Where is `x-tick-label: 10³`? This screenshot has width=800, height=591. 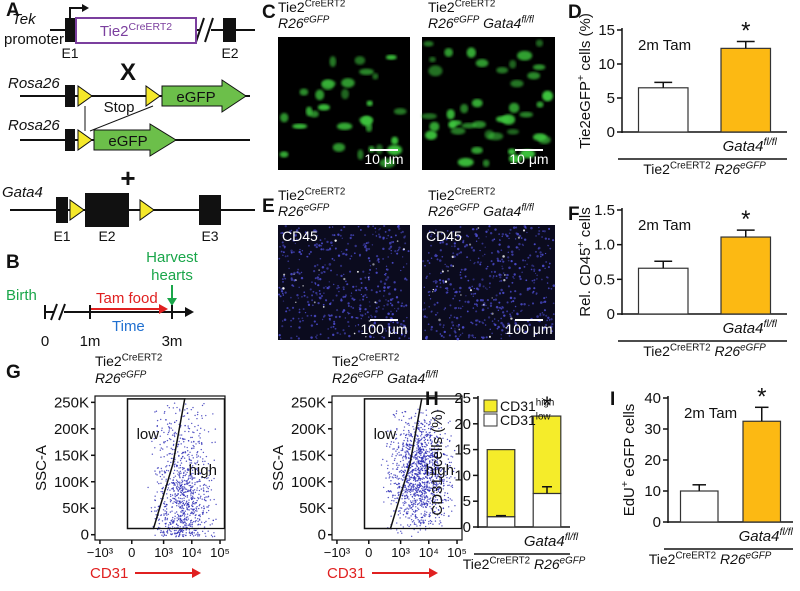
x-tick-label: 10³ is located at coordinates (163, 552).